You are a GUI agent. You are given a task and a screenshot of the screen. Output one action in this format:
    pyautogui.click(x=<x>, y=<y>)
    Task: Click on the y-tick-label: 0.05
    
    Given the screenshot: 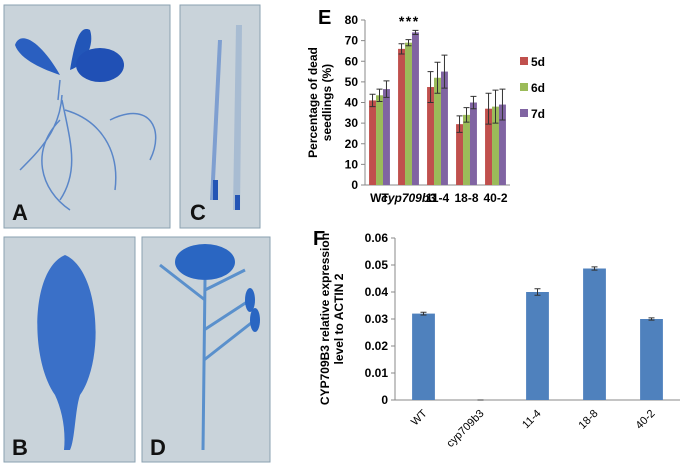 What is the action you would take?
    pyautogui.click(x=377, y=265)
    